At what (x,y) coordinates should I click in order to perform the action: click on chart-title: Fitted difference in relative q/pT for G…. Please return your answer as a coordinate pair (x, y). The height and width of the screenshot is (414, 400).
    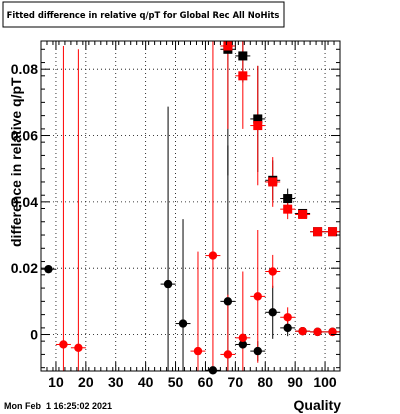
    Looking at the image, I should click on (143, 15).